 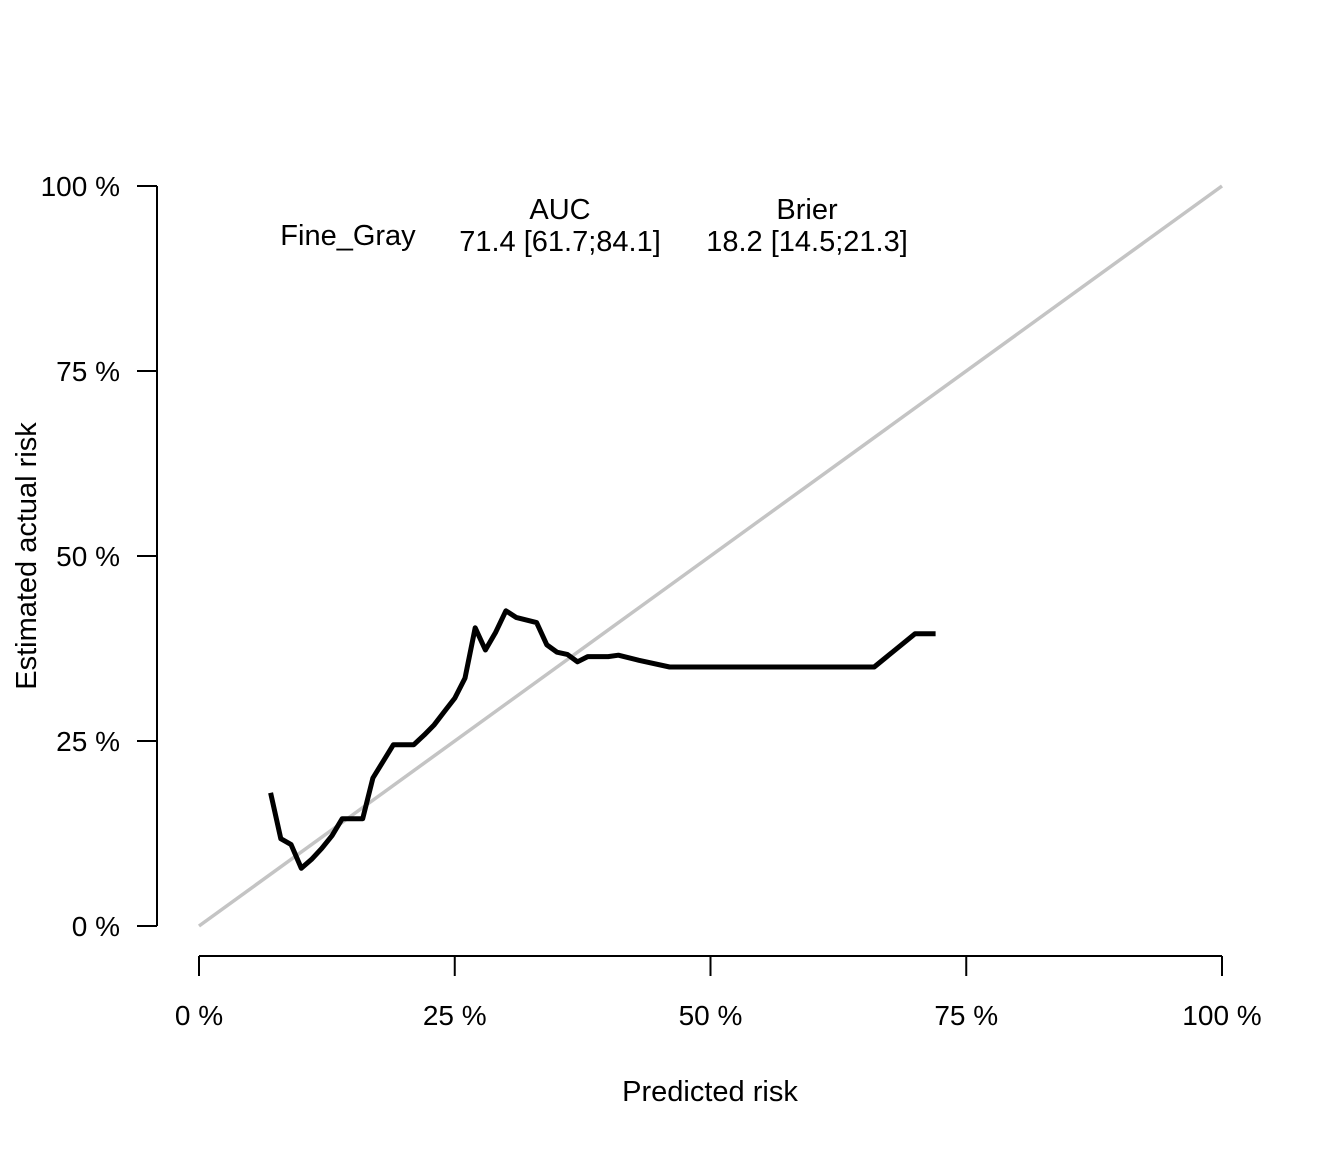 I want to click on x-axis-ticks: 0 % 25 % 50 % 75 % 100 %, so click(x=718, y=993).